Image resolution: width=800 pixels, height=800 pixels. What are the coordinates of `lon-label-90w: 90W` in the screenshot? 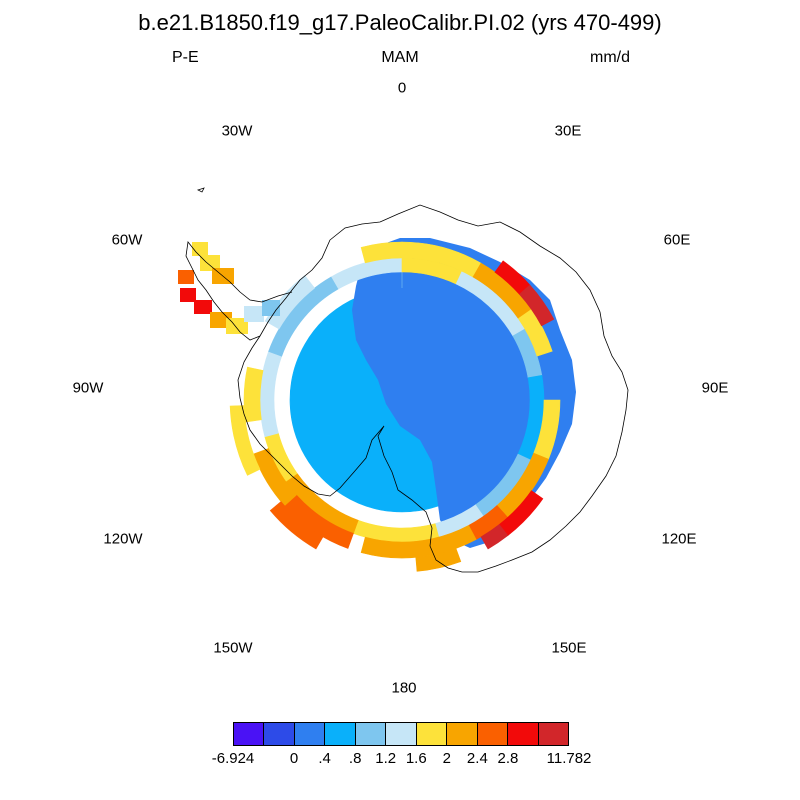 It's located at (88, 388).